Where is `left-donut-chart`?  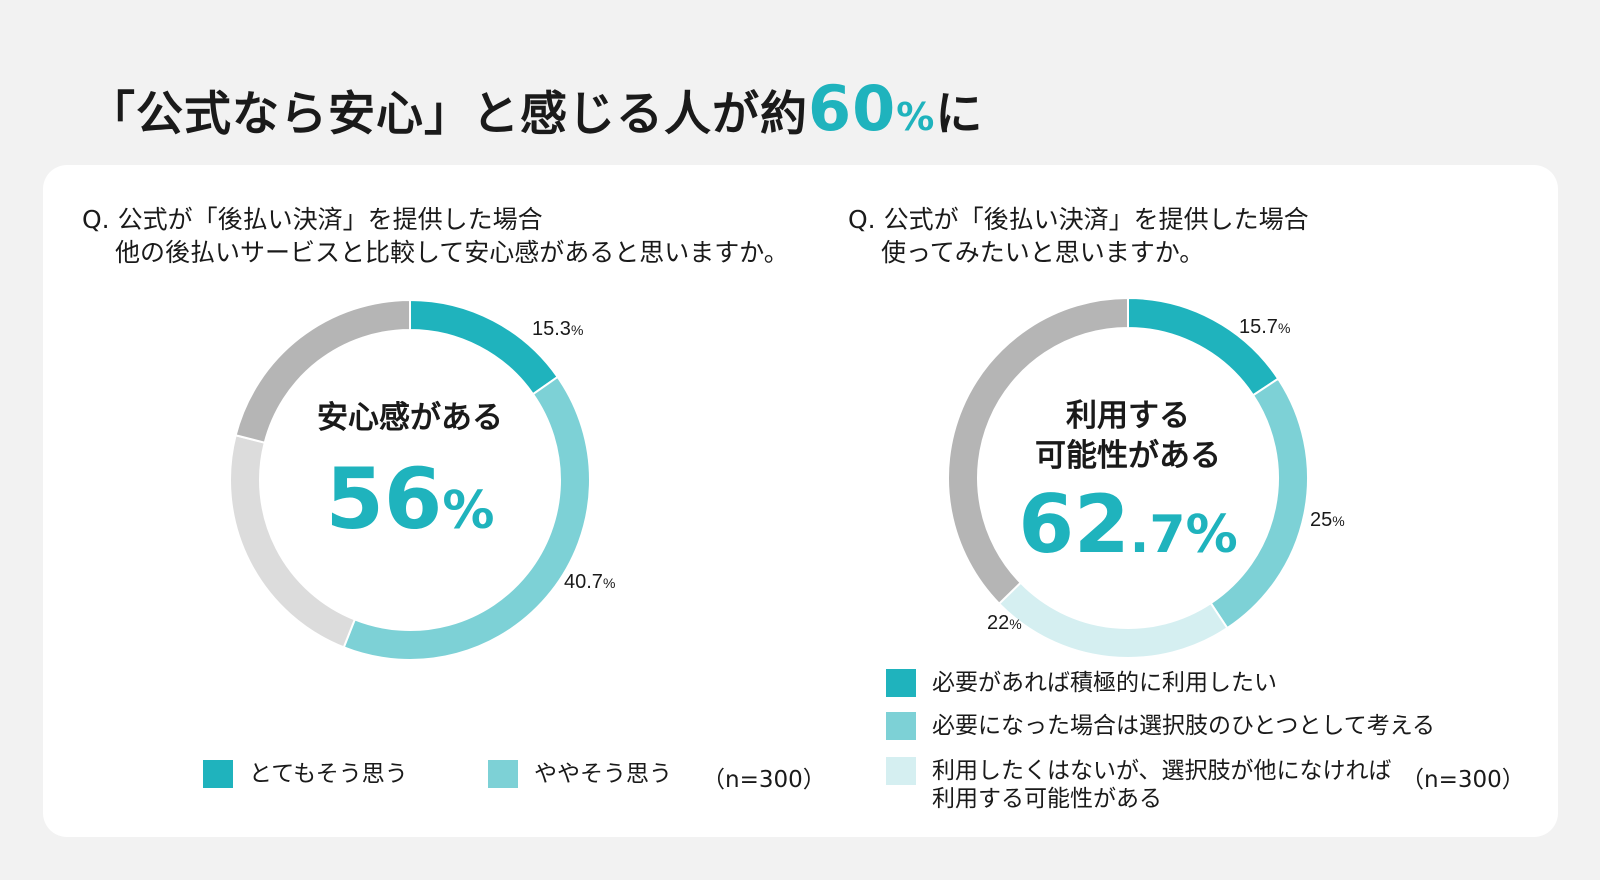 left-donut-chart is located at coordinates (410, 479).